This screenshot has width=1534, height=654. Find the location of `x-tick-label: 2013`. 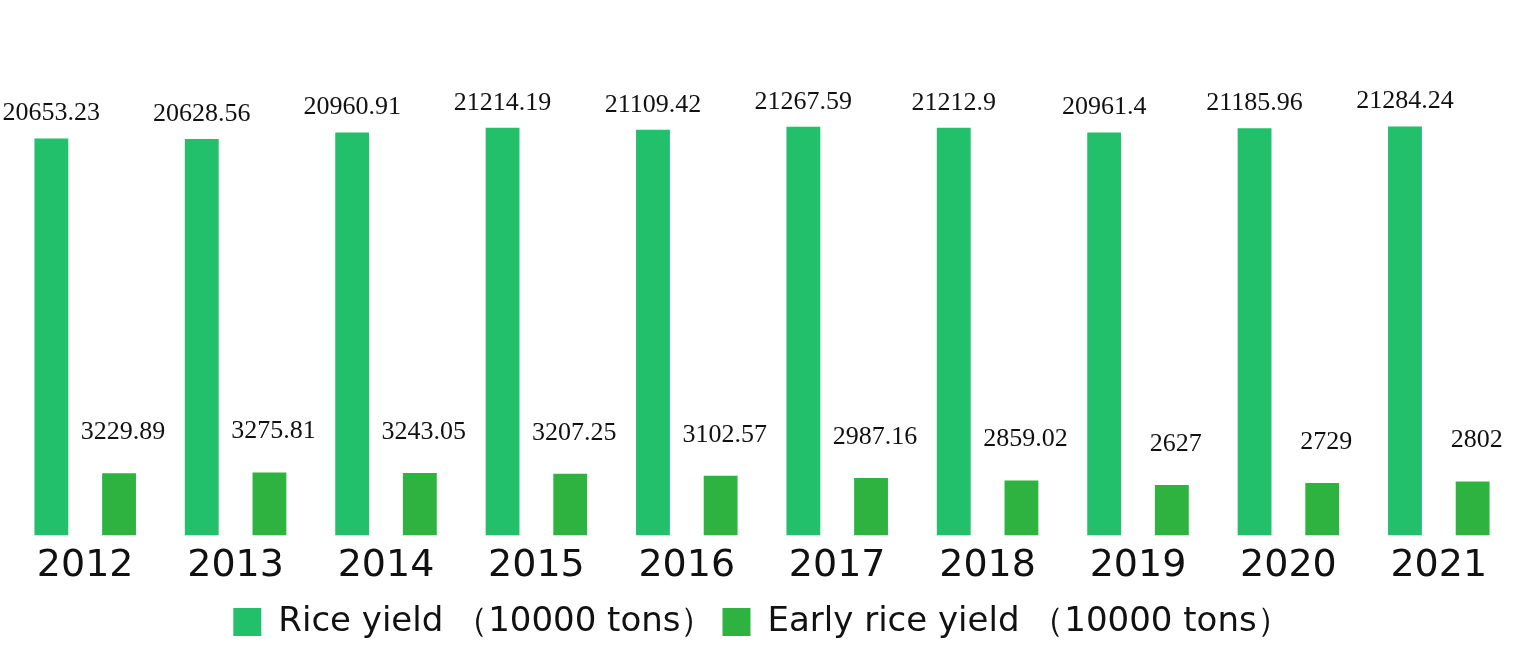

x-tick-label: 2013 is located at coordinates (235, 563).